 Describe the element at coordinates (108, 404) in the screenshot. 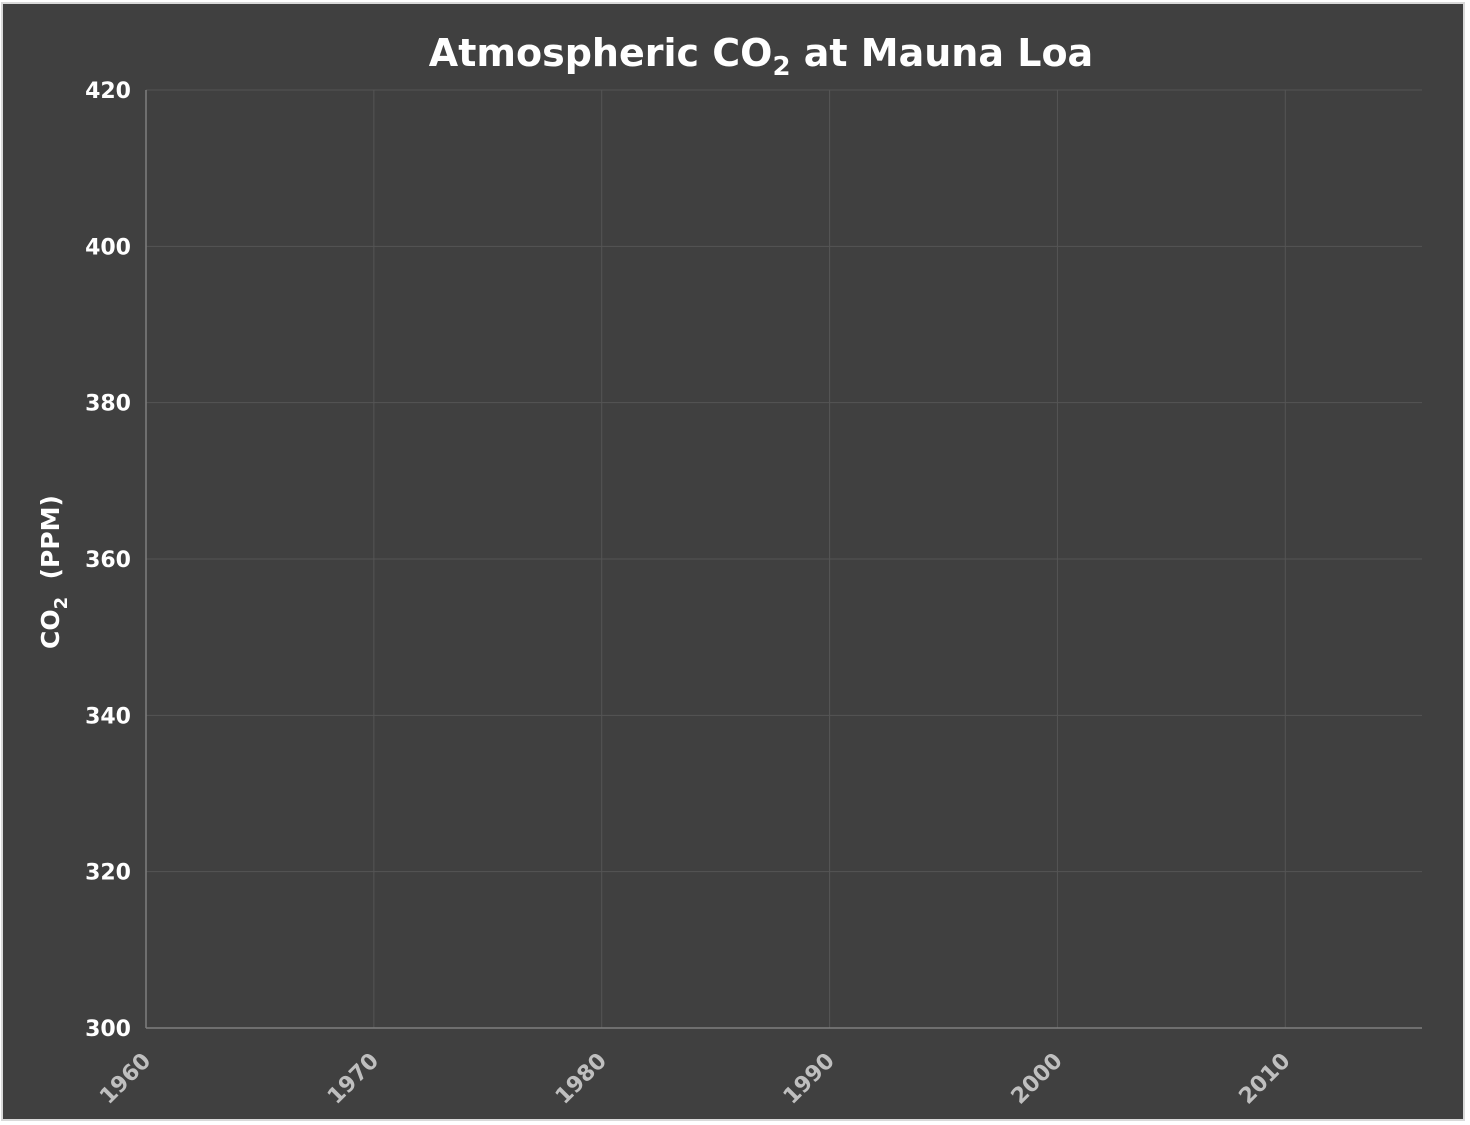

I see `y-tick-label: 380` at that location.